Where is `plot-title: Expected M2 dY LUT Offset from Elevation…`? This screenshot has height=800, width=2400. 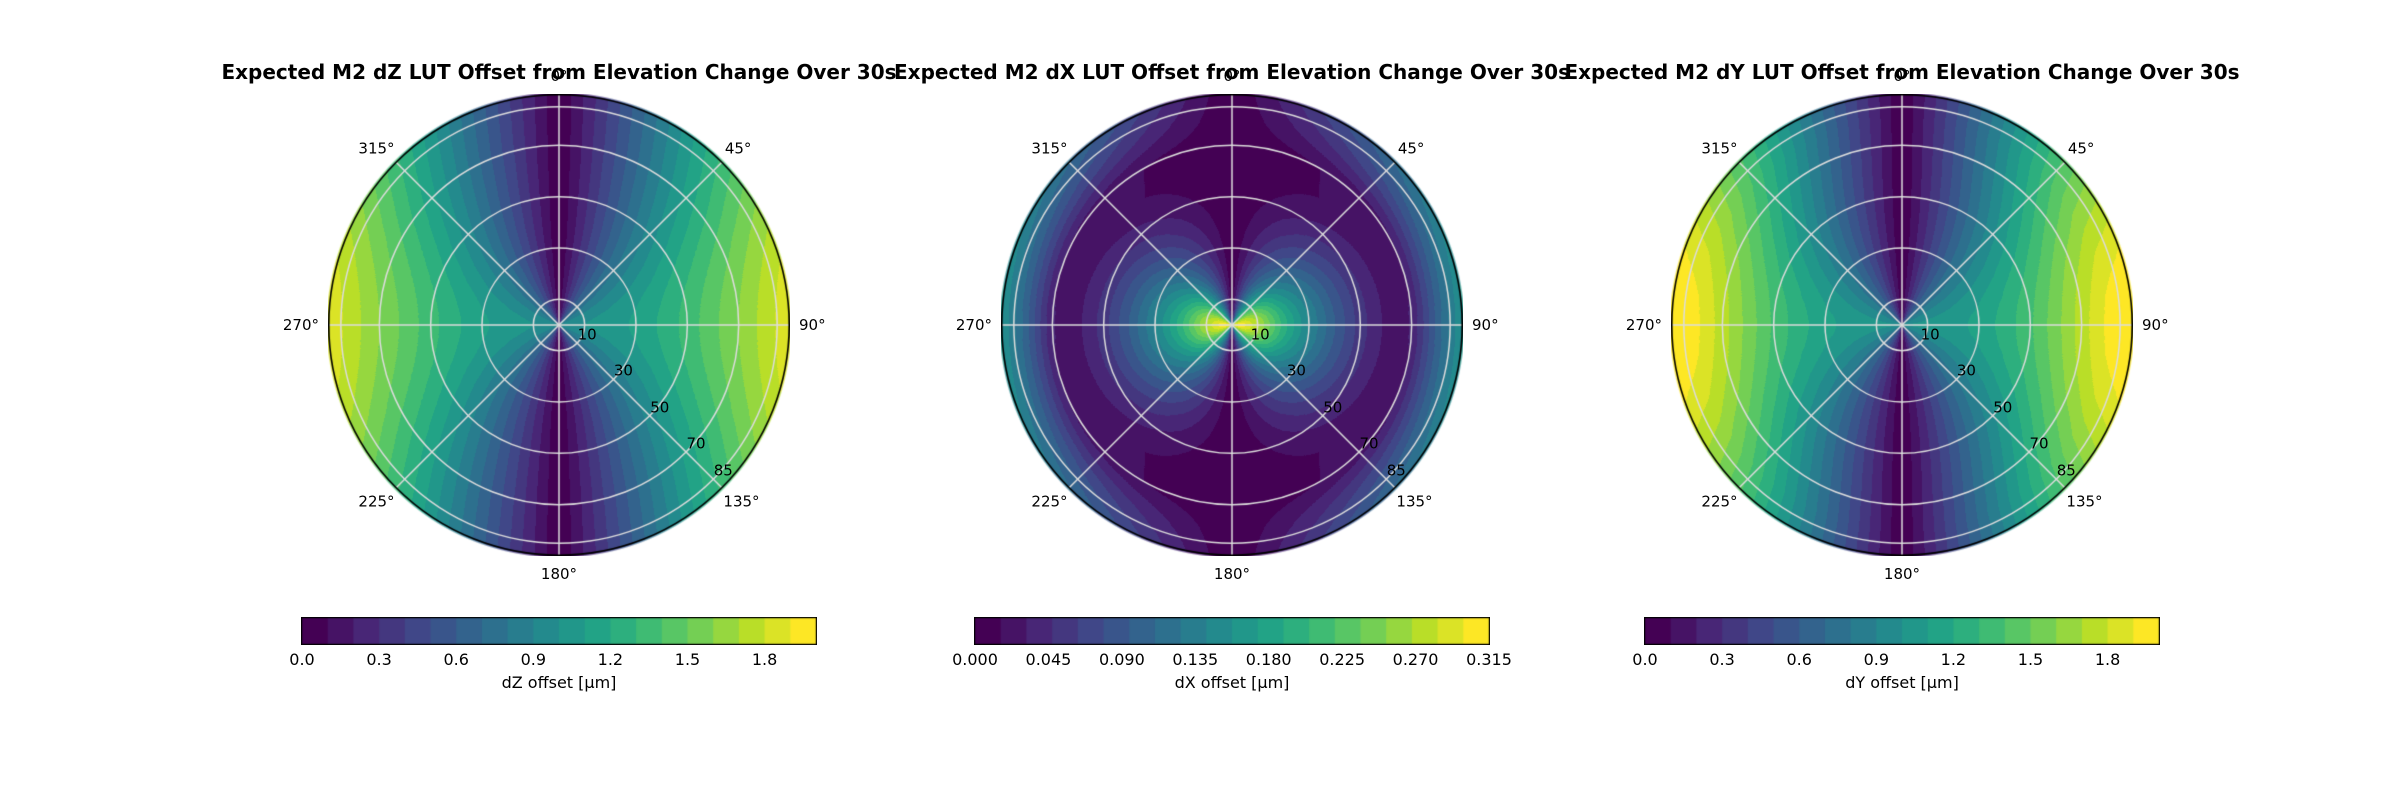 plot-title: Expected M2 dY LUT Offset from Elevation… is located at coordinates (1902, 71).